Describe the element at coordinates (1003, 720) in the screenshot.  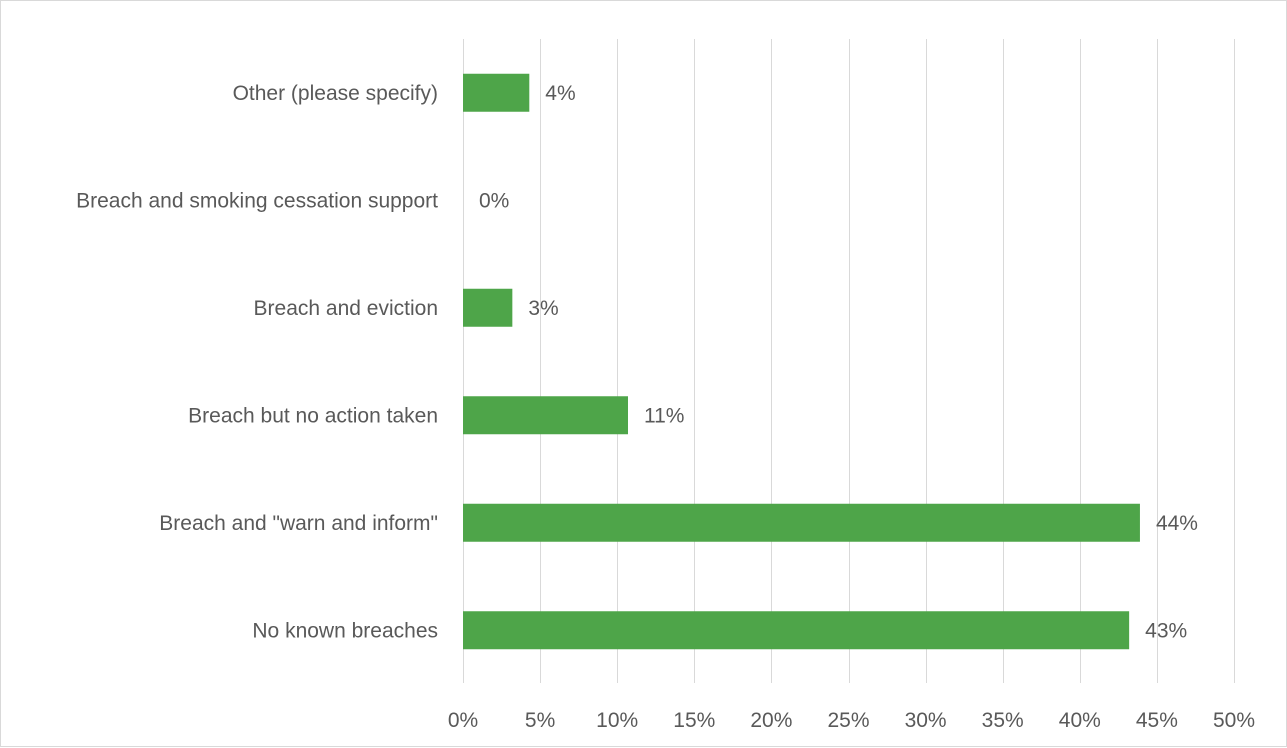
I see `x-tick-label: 35%` at that location.